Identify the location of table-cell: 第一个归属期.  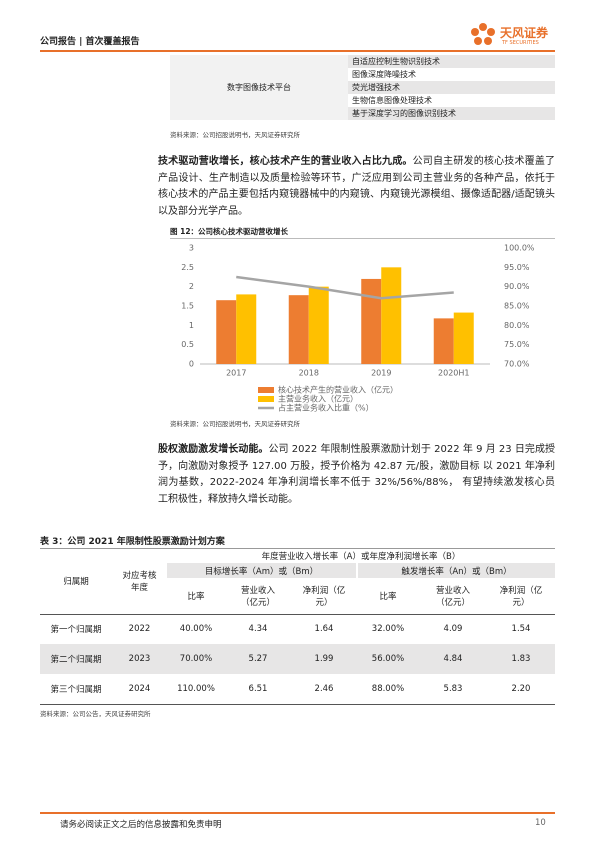
(76, 630).